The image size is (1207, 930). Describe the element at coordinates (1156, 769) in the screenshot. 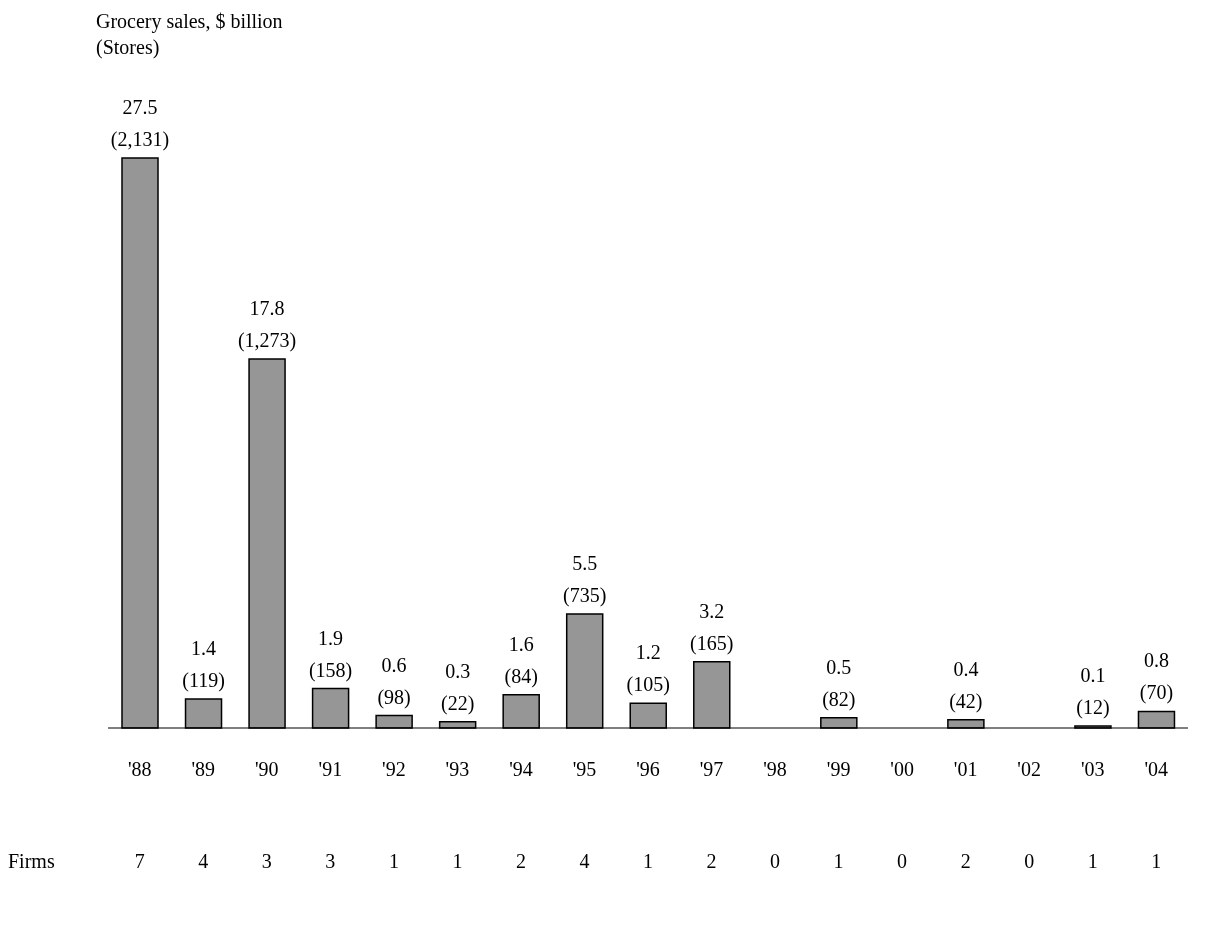

I see `x-tick-label: '04` at that location.